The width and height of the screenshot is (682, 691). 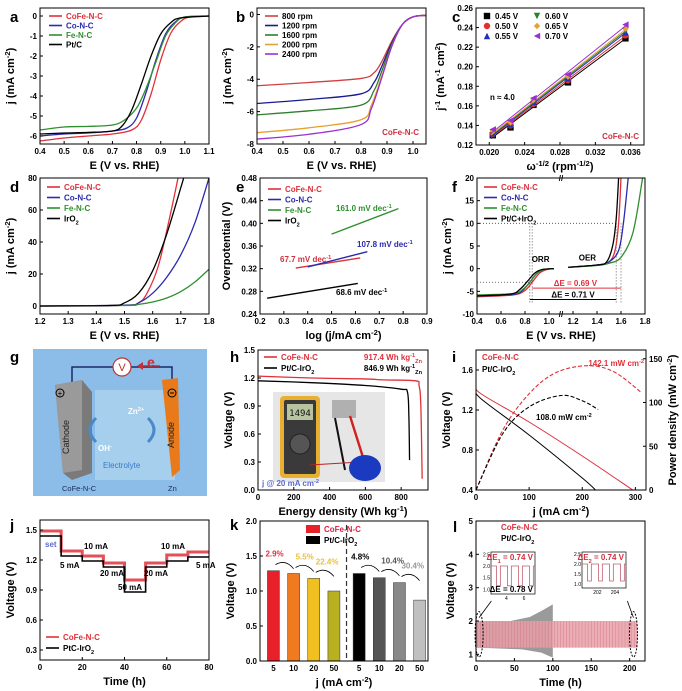 What do you see at coordinates (510, 122) in the screenshot?
I see `marker-diamond` at bounding box center [510, 122].